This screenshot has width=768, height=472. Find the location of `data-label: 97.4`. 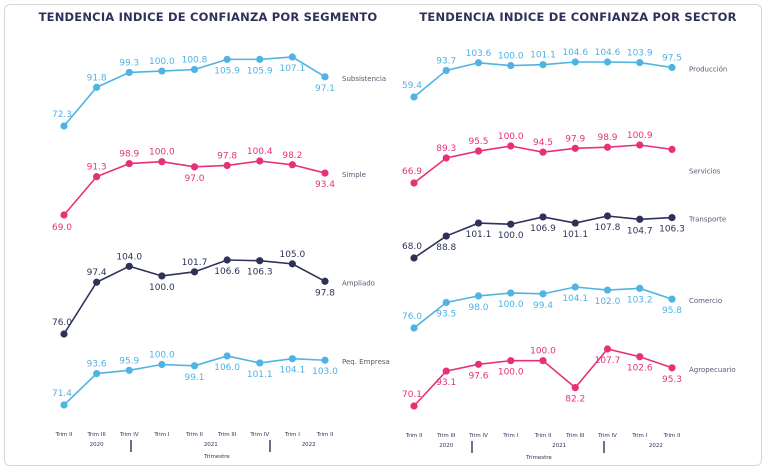

data-label: 97.4 is located at coordinates (97, 273).